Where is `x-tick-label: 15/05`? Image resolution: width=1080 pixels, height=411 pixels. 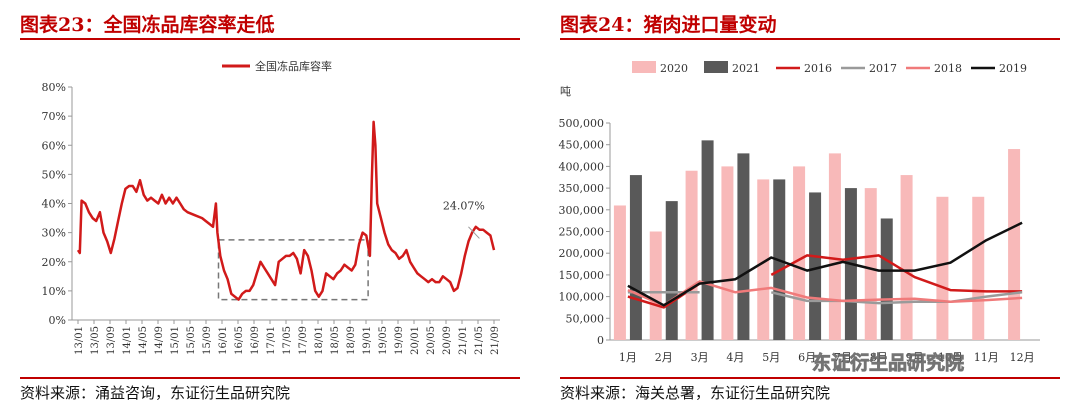 x-tick-label: 15/05 is located at coordinates (191, 340).